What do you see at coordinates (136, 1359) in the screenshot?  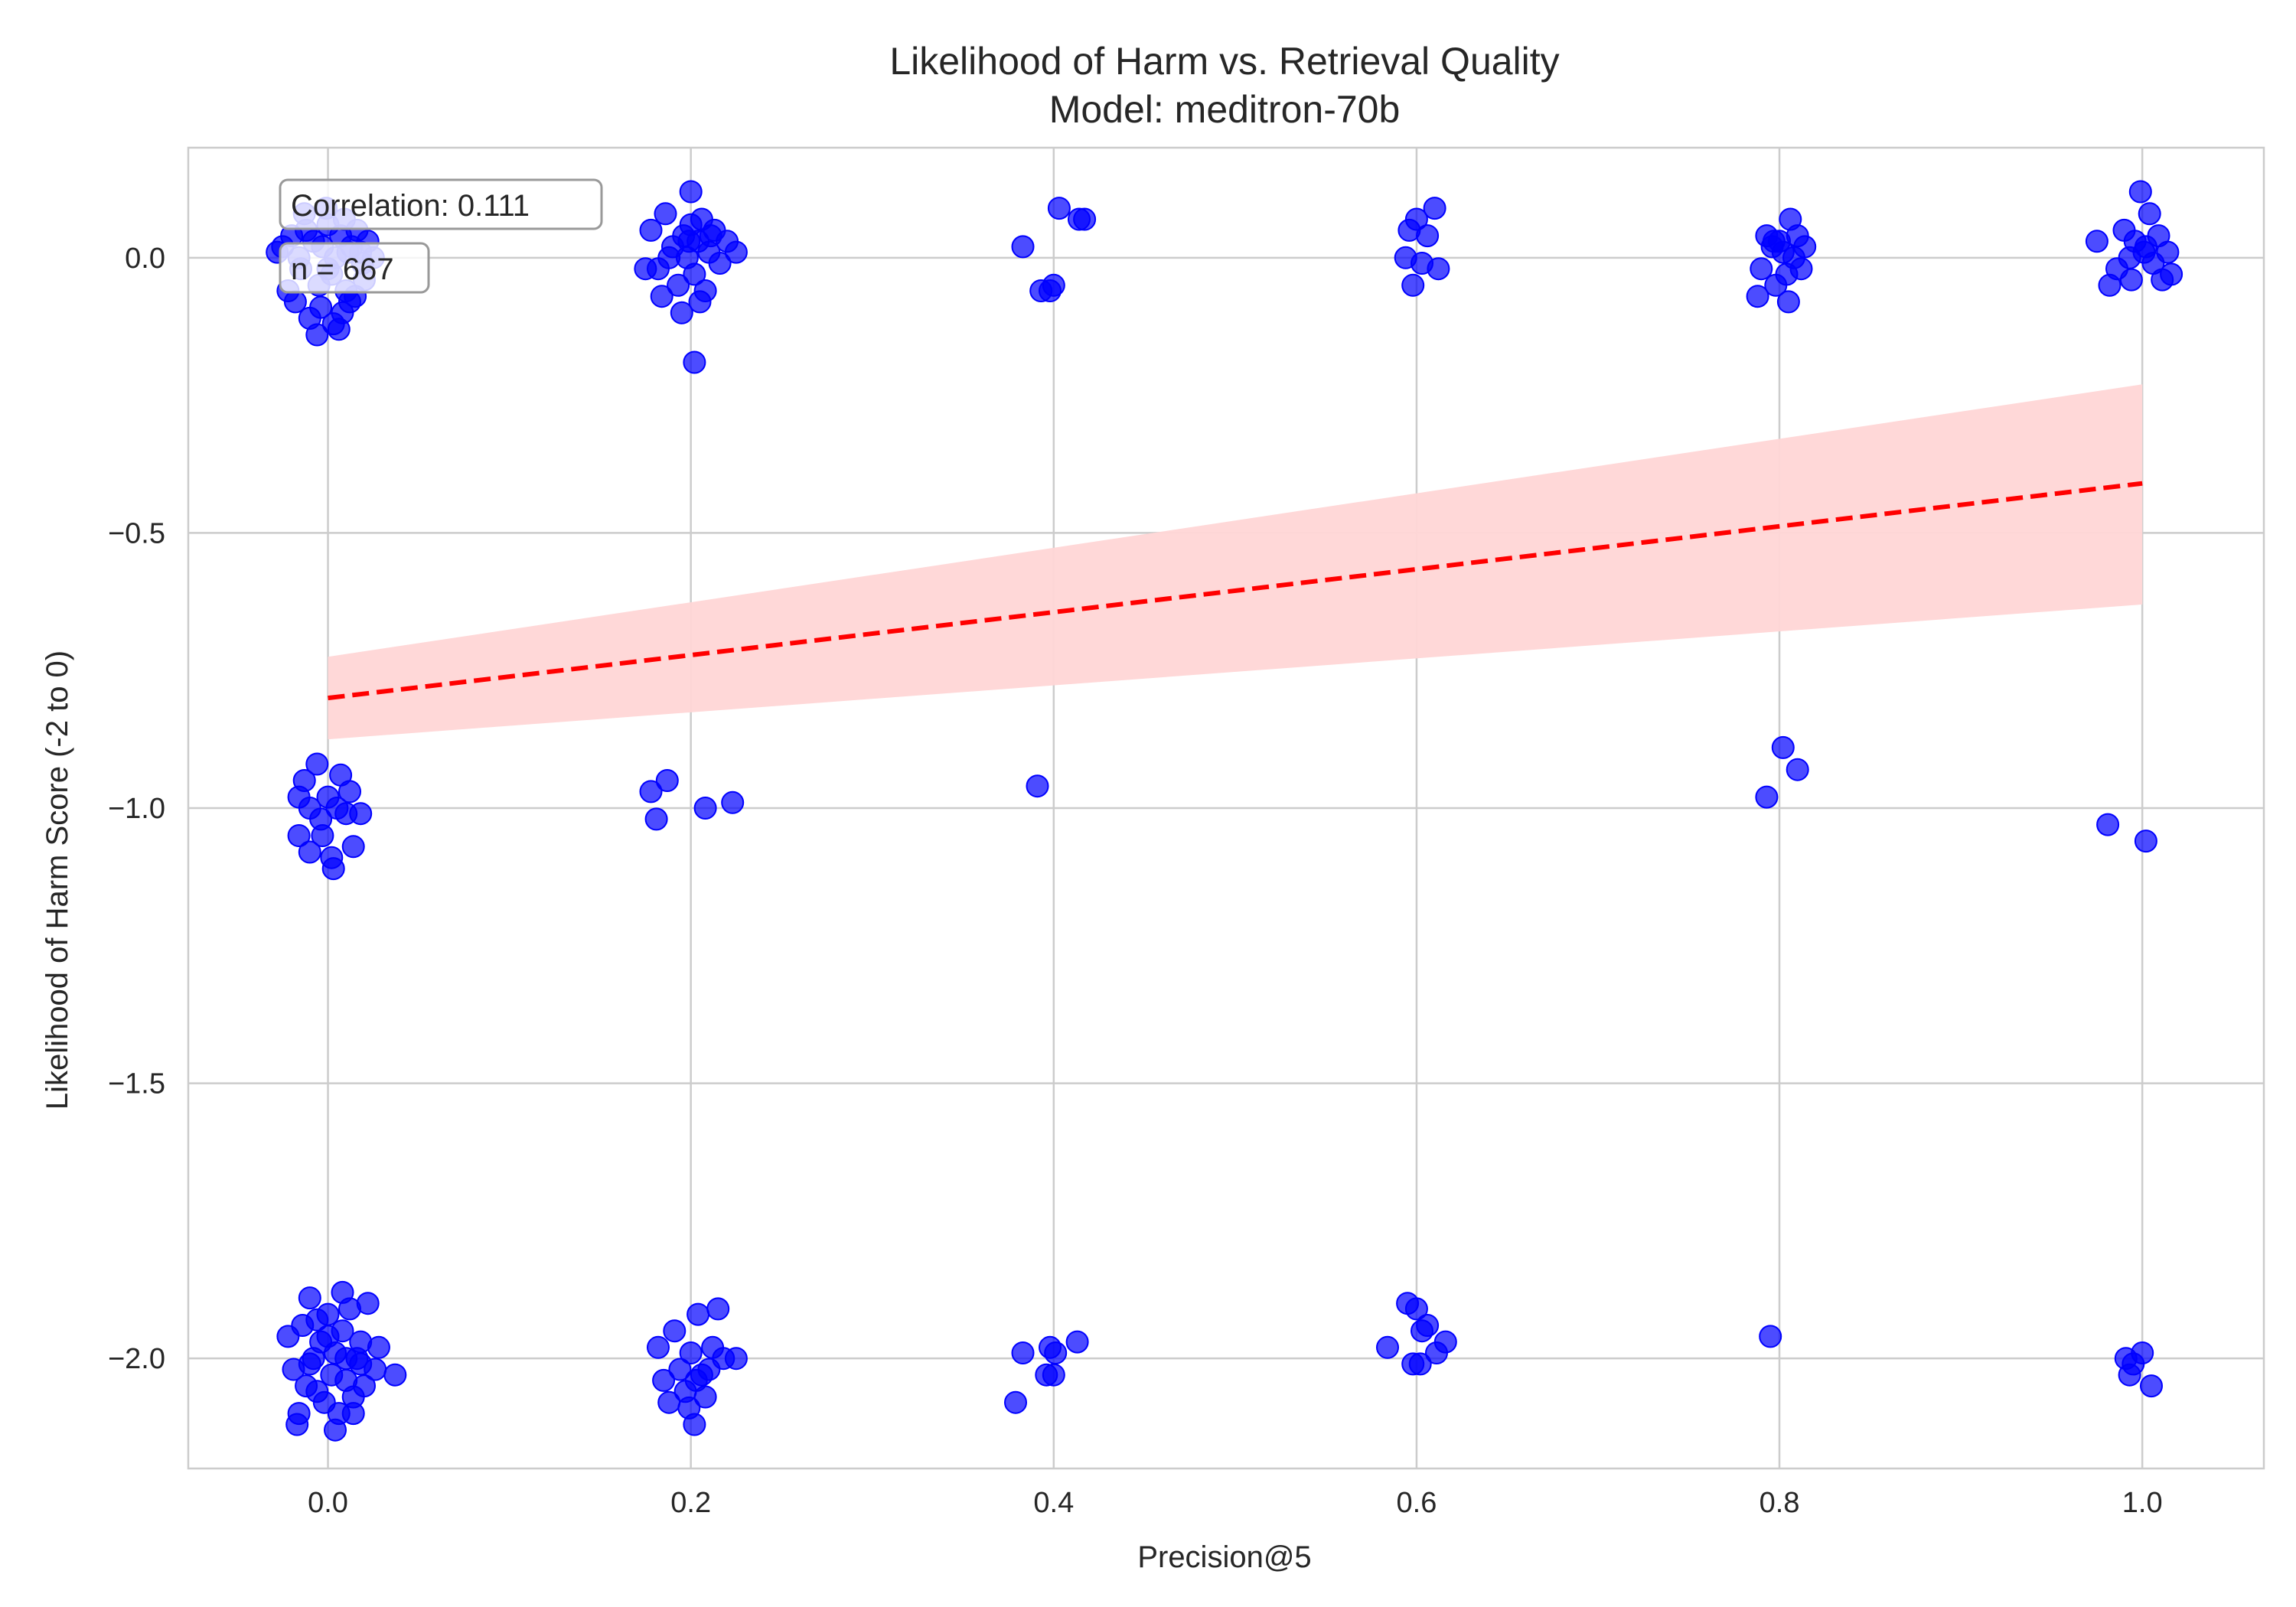 I see `y-tick-label: −2.0` at bounding box center [136, 1359].